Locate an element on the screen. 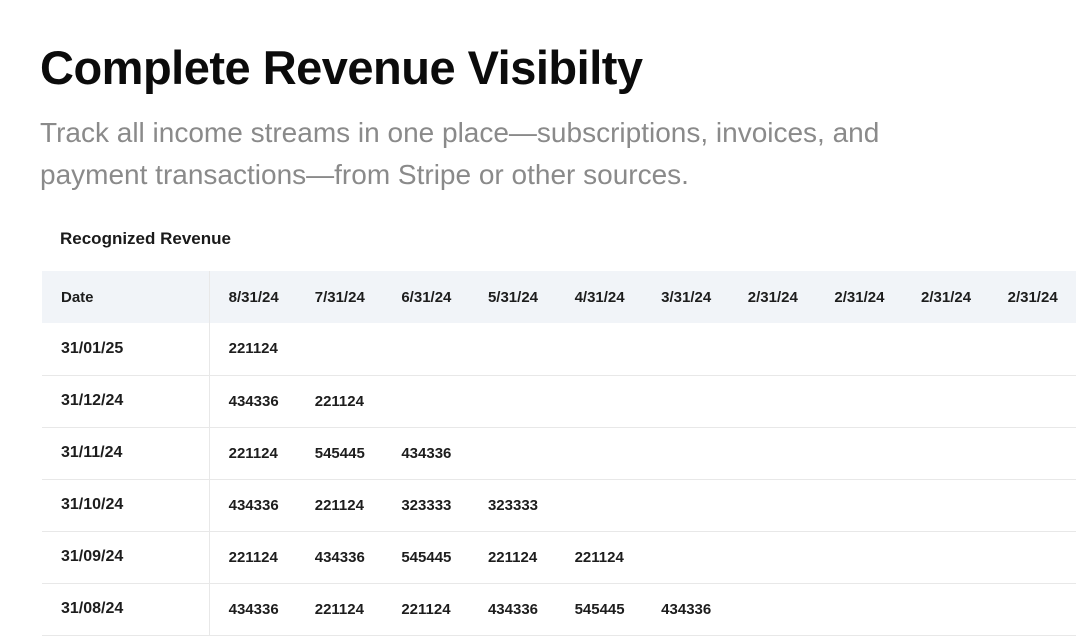 This screenshot has width=1076, height=638. page-title: Complete Revenue Visibilty is located at coordinates (341, 67).